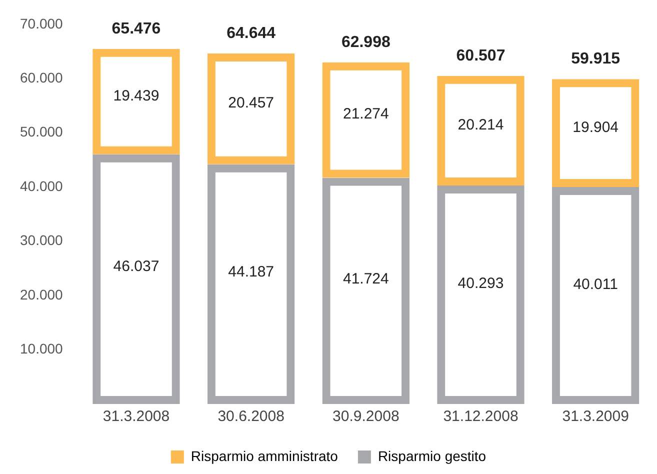  What do you see at coordinates (136, 417) in the screenshot?
I see `x-tick-label: 31.3.2008` at bounding box center [136, 417].